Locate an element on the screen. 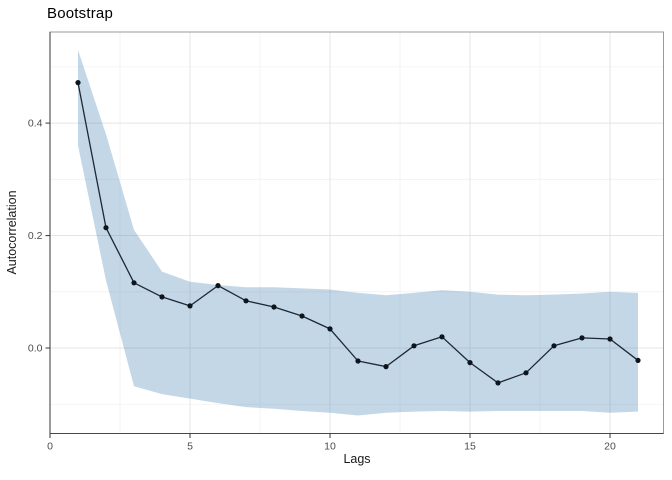  x-tick-label: 10 is located at coordinates (330, 447).